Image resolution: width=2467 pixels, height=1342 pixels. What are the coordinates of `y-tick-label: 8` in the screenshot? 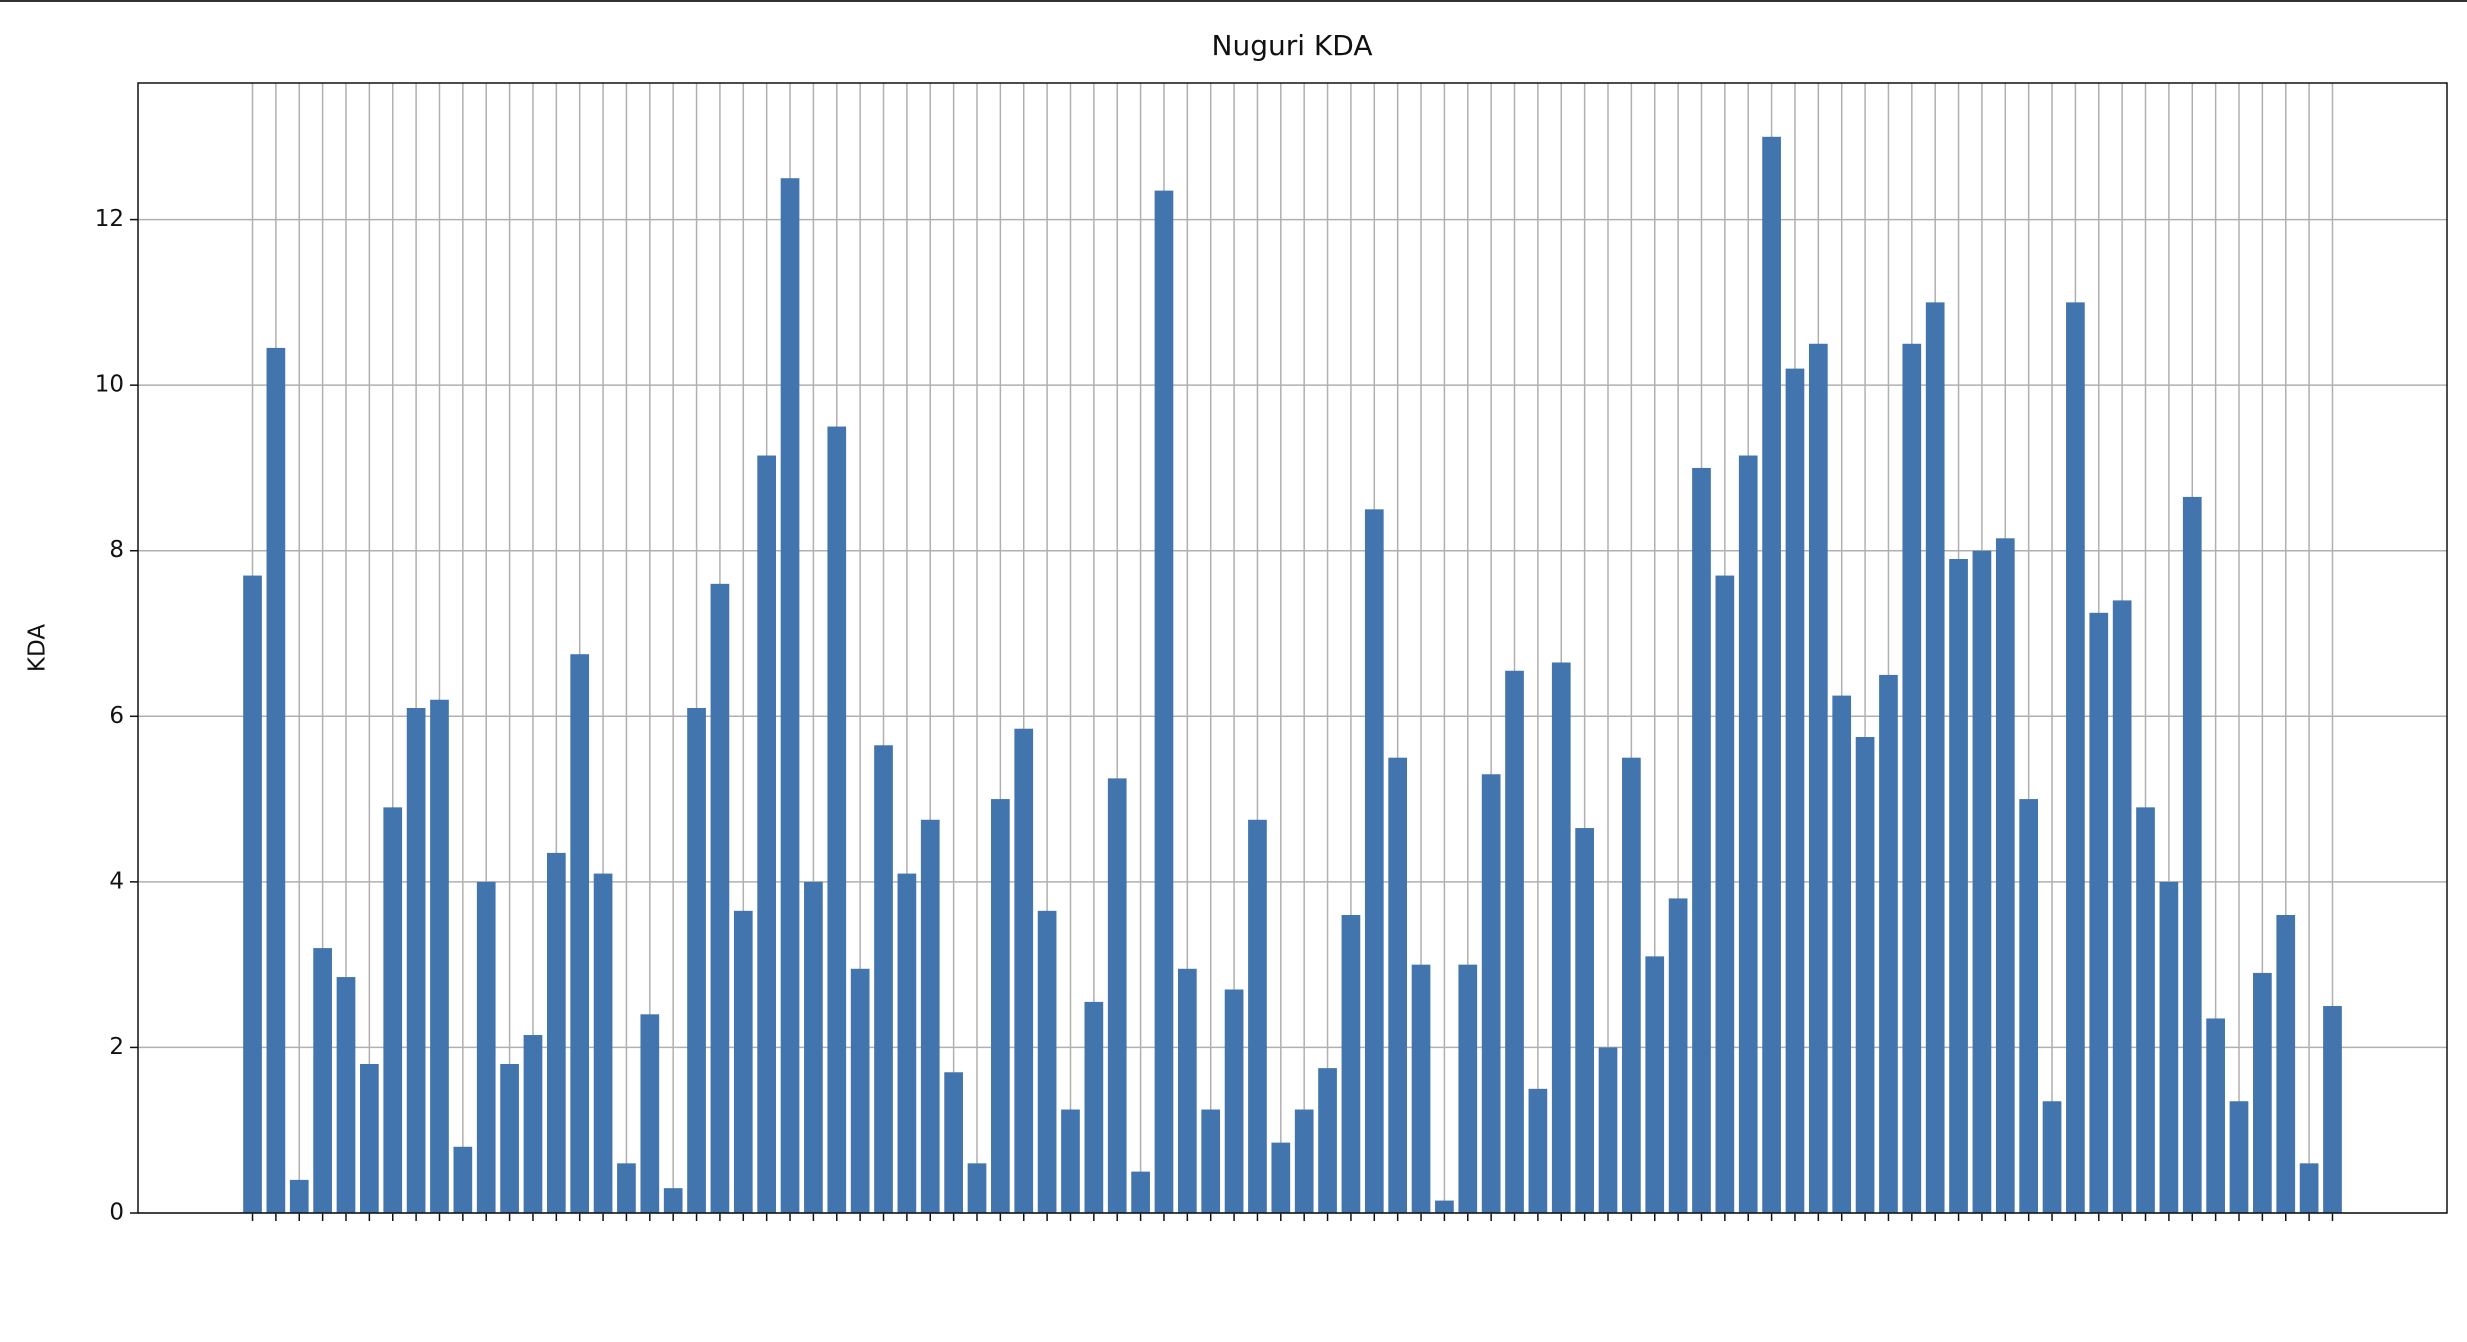 It's located at (116, 550).